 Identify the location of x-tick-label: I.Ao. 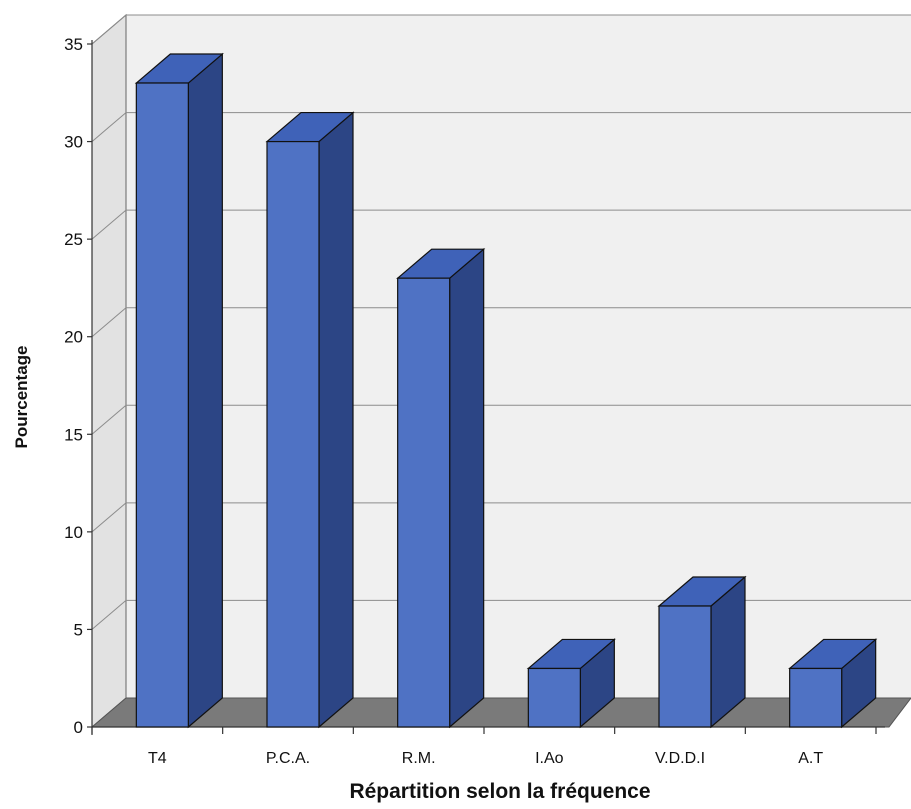
(549, 758).